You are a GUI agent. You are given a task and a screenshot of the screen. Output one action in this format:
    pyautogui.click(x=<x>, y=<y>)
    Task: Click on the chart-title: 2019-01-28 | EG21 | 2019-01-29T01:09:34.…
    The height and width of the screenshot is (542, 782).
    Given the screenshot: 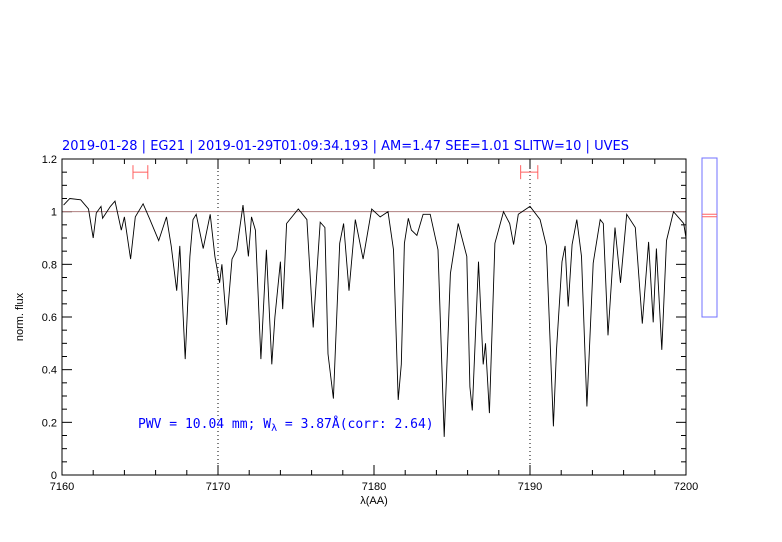 What is the action you would take?
    pyautogui.click(x=345, y=146)
    